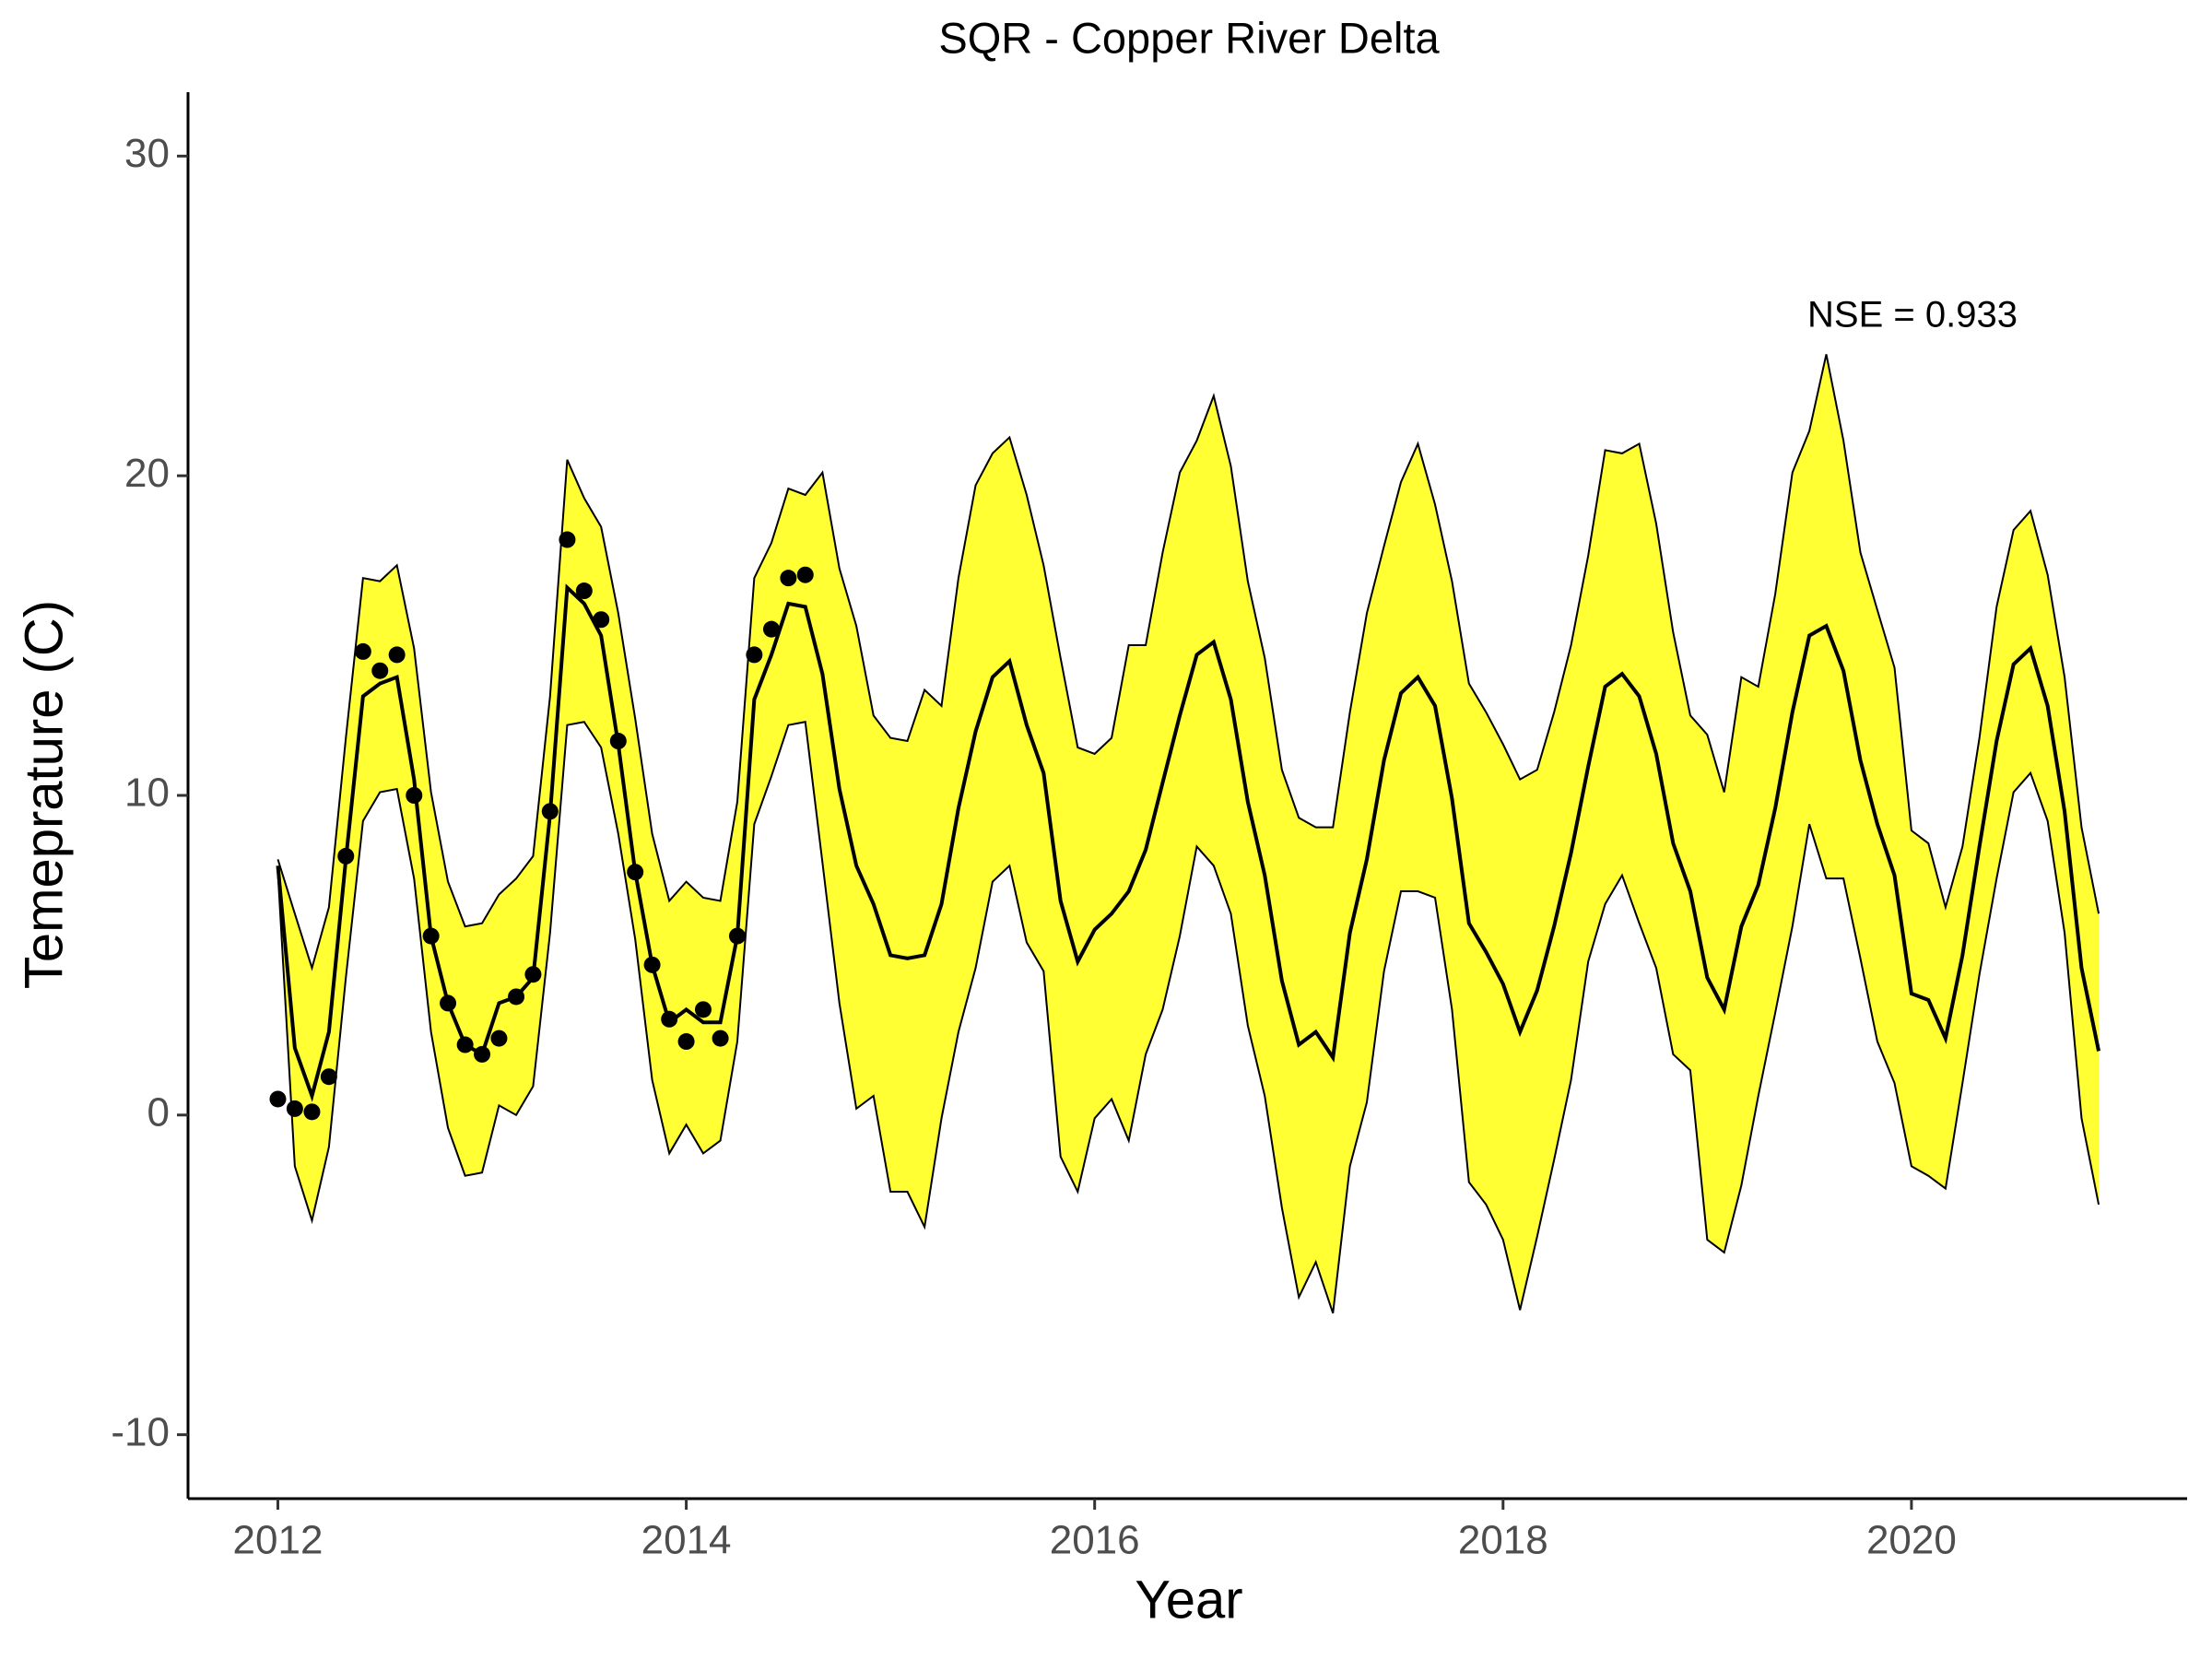 The width and height of the screenshot is (2212, 1659). Describe the element at coordinates (158, 1112) in the screenshot. I see `y-tick-label: 0` at that location.